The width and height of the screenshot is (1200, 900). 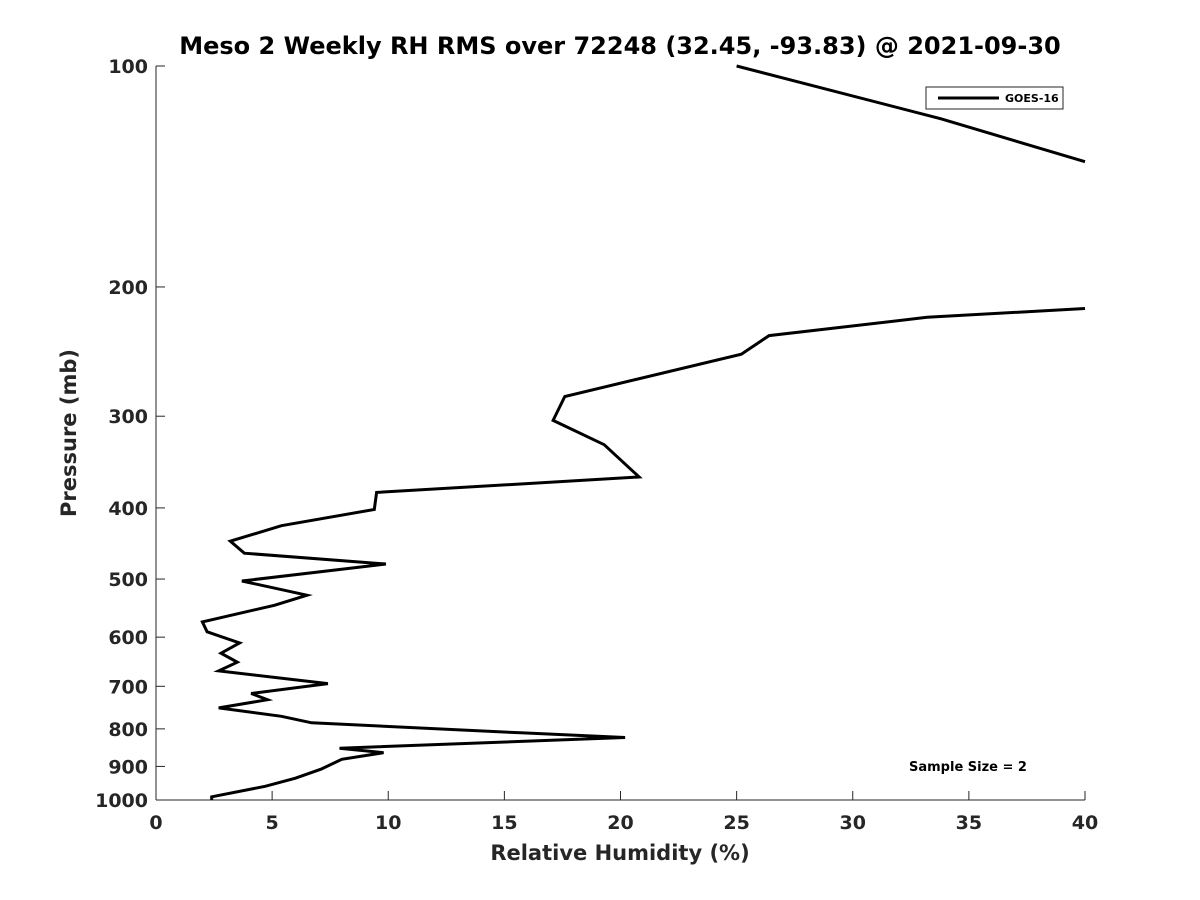 I want to click on x-tick-label: 0, so click(x=155, y=823).